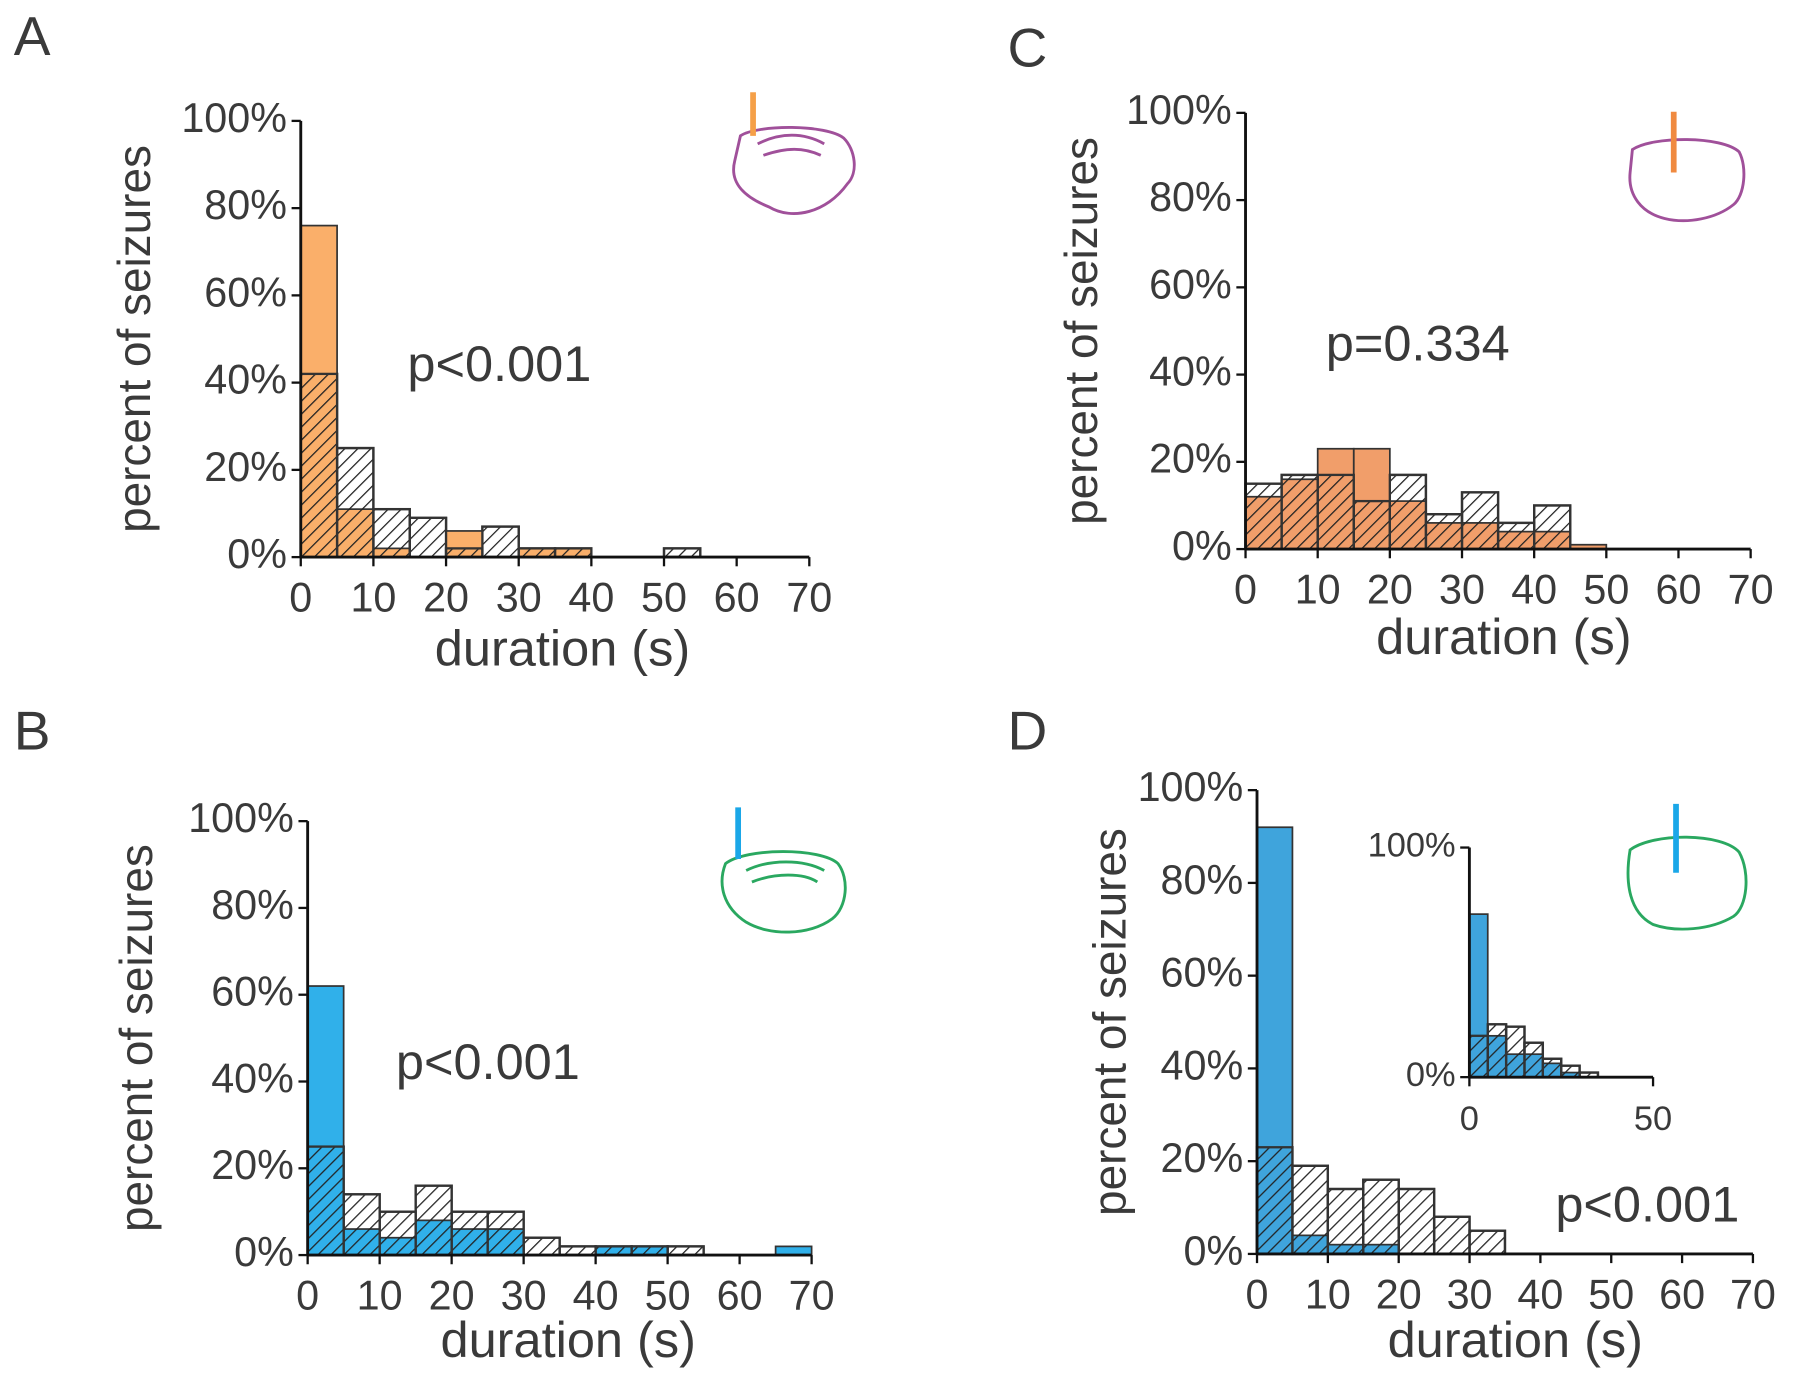  Describe the element at coordinates (32, 36) in the screenshot. I see `panel-label: A` at that location.